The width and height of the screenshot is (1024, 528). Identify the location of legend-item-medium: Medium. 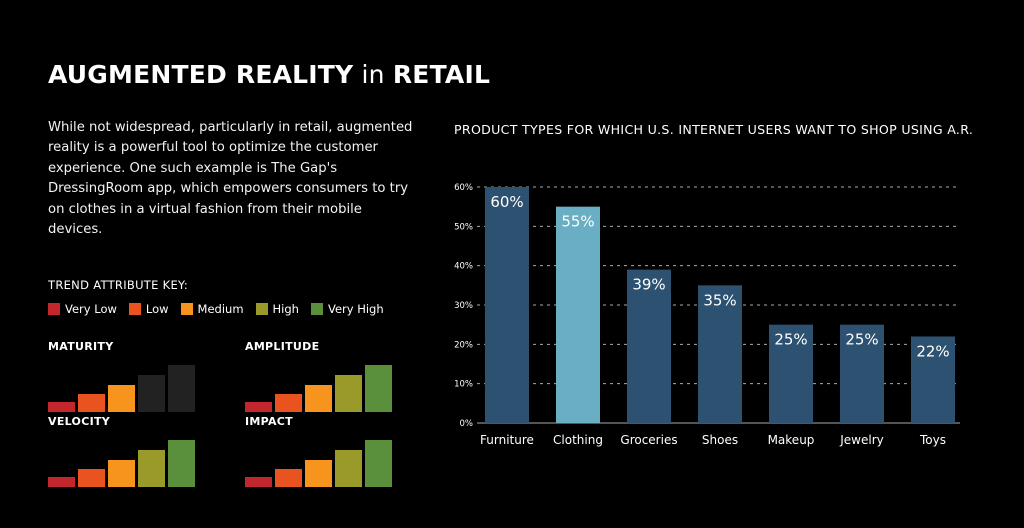
(212, 309).